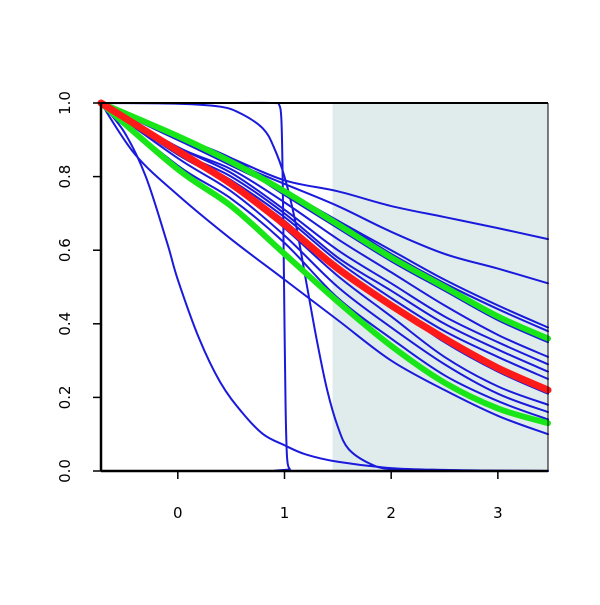 This screenshot has height=605, width=600. Describe the element at coordinates (178, 513) in the screenshot. I see `x-tick-label: 0` at that location.